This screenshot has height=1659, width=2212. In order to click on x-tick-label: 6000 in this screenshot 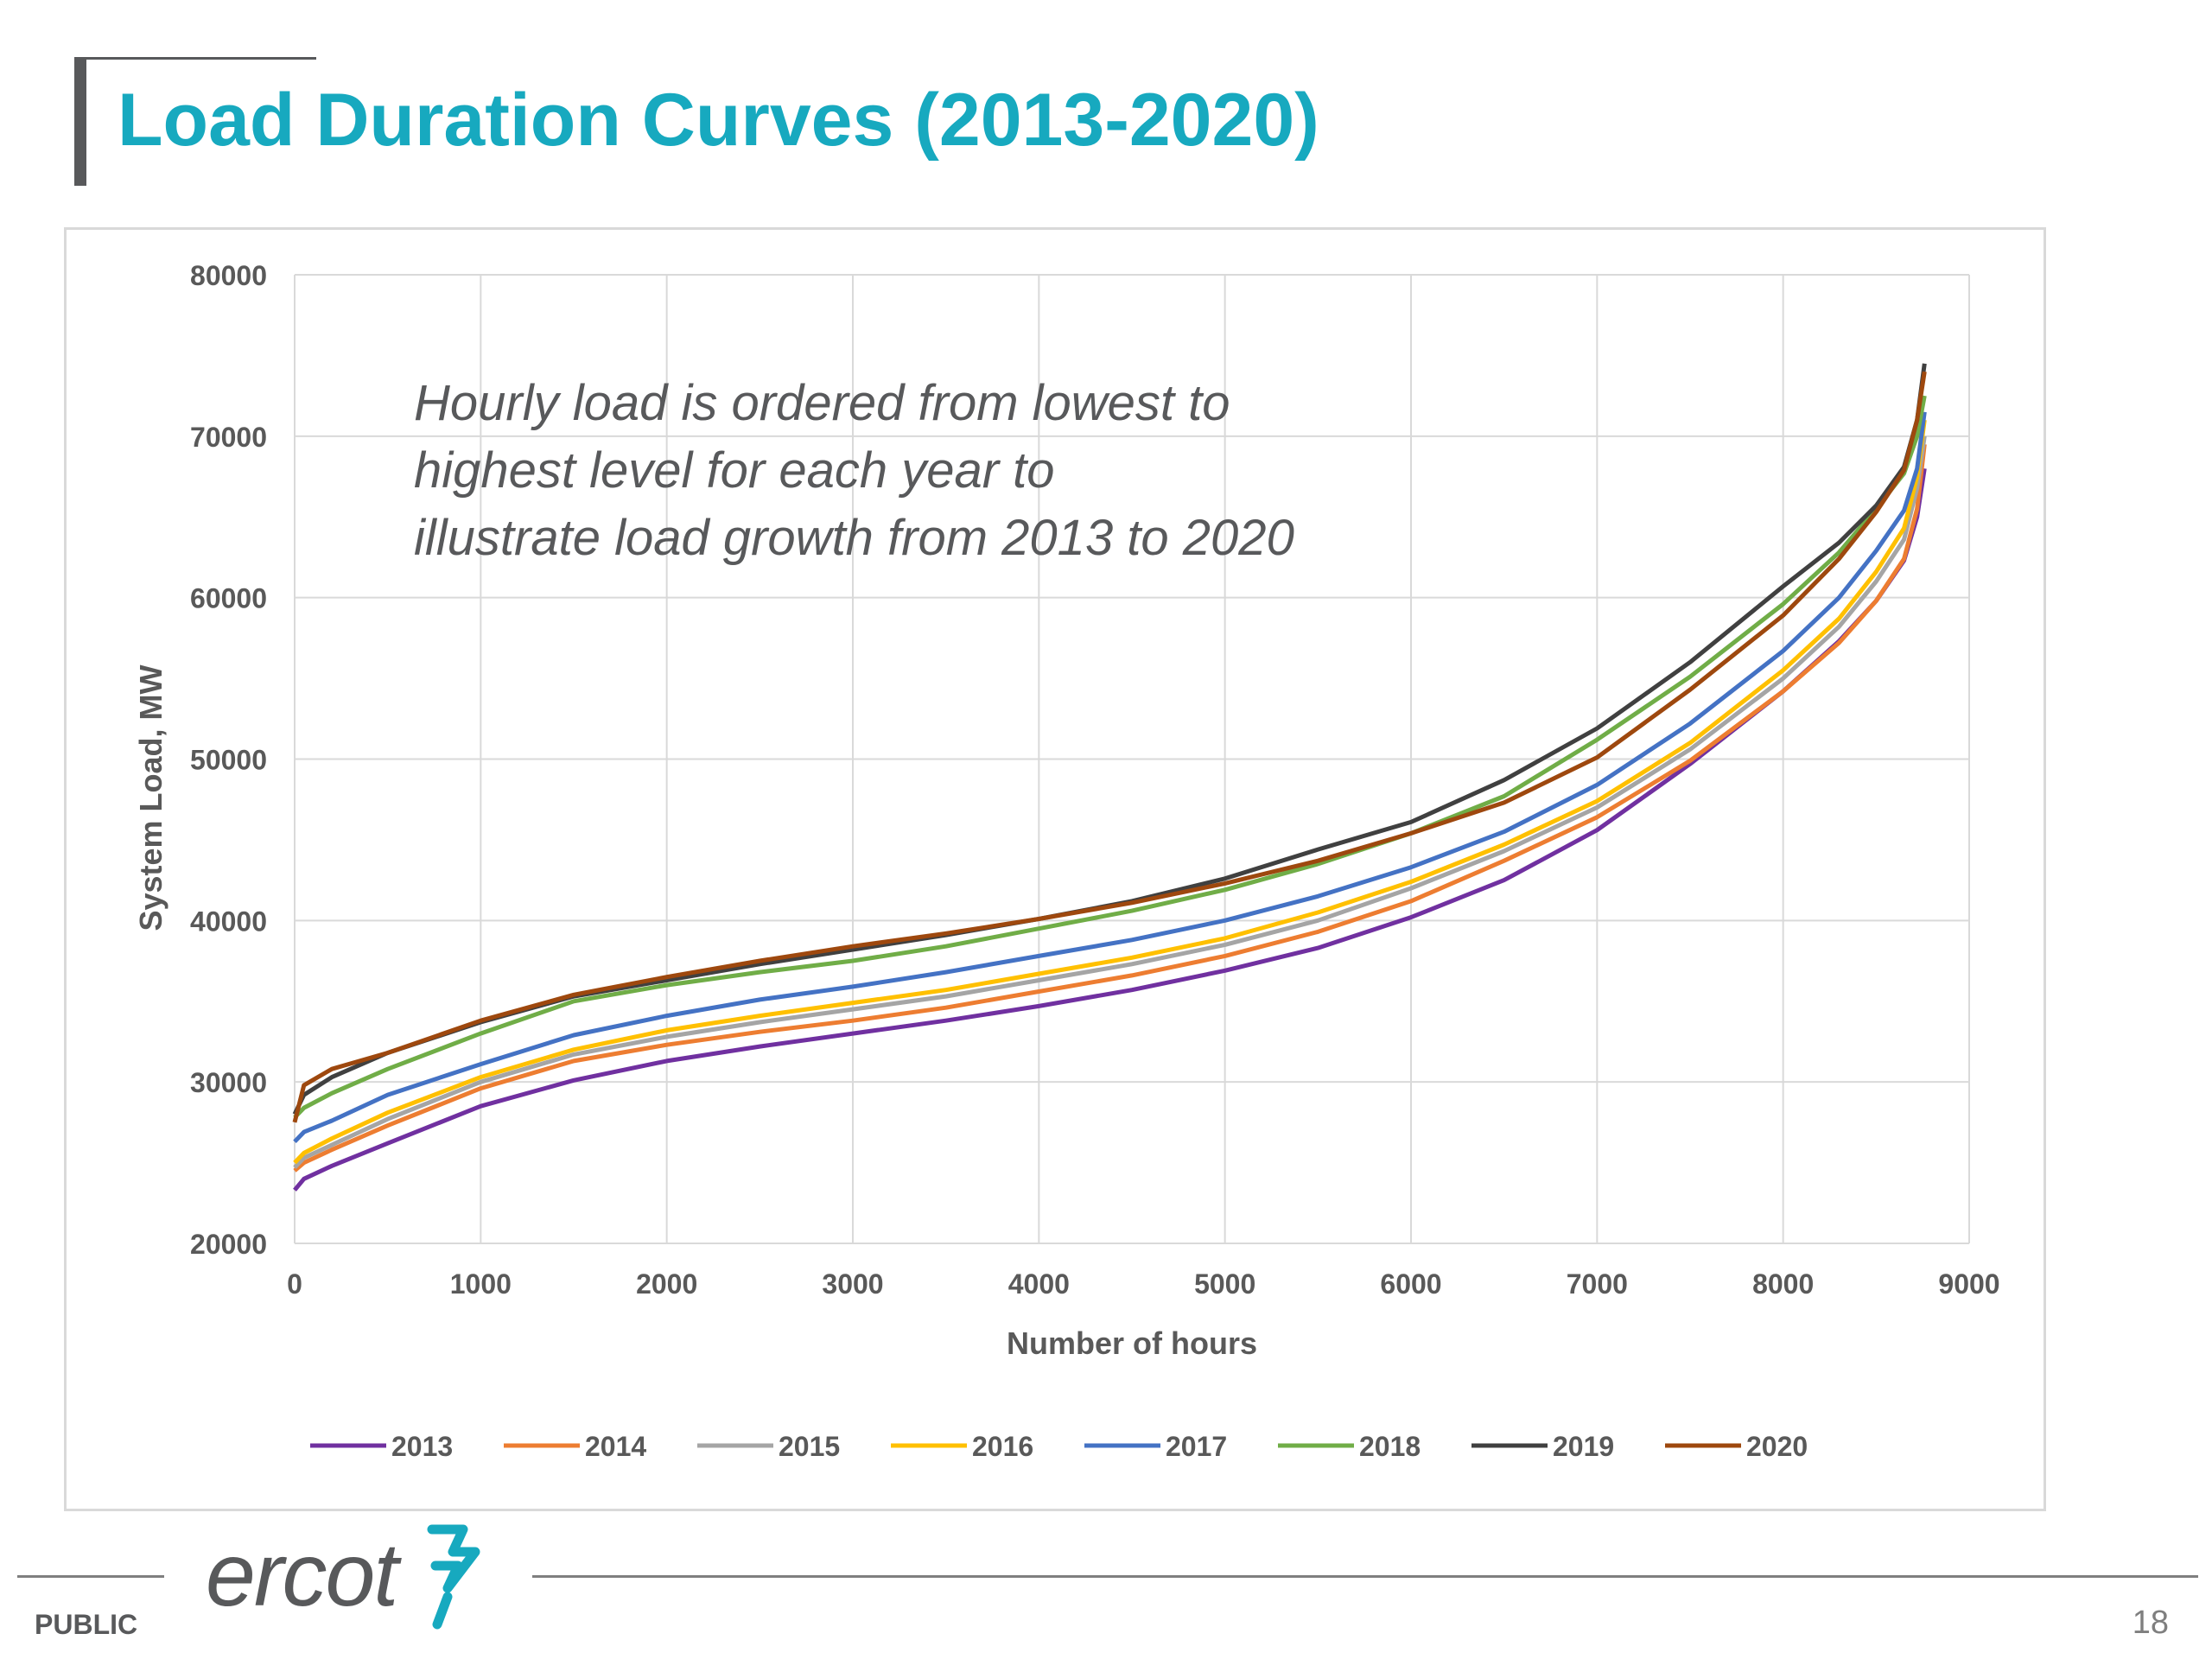, I will do `click(1410, 1284)`.